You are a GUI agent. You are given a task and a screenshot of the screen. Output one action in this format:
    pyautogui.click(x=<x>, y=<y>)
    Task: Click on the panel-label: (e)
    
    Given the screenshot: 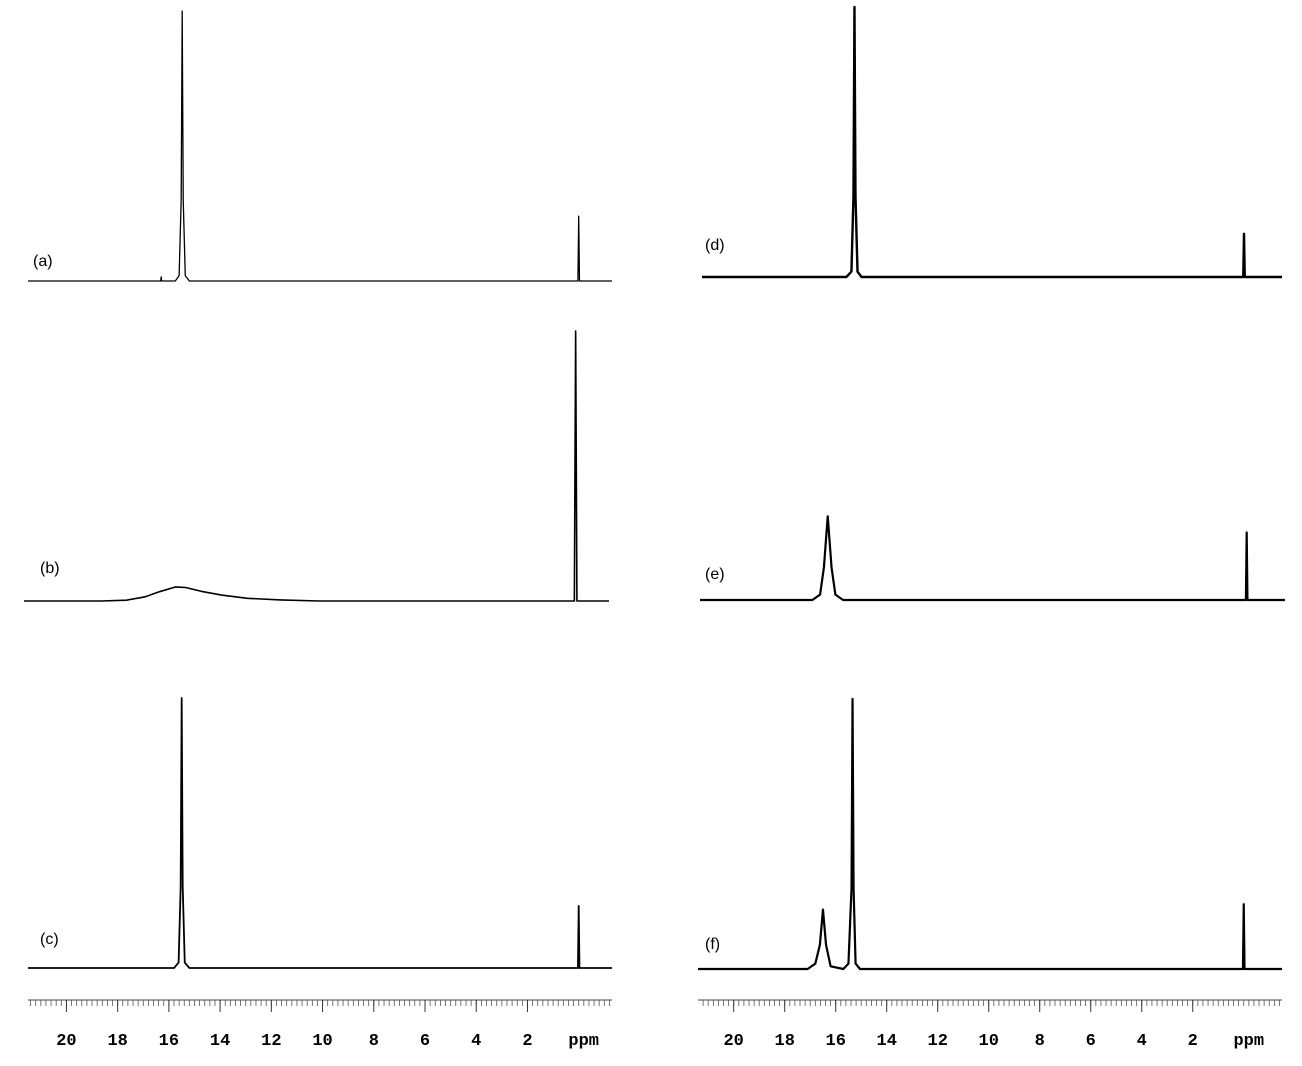 What is the action you would take?
    pyautogui.click(x=715, y=574)
    